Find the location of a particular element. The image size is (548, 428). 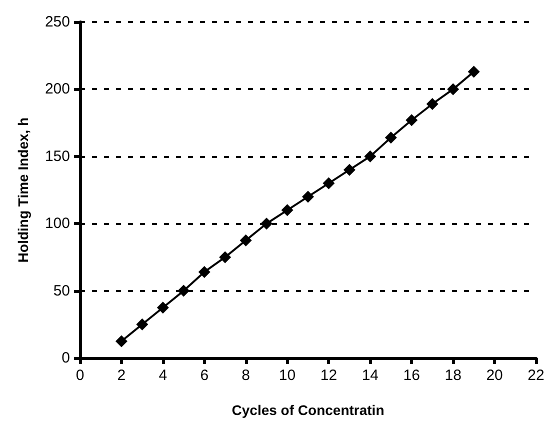

y-tick-label: 100 is located at coordinates (57, 223).